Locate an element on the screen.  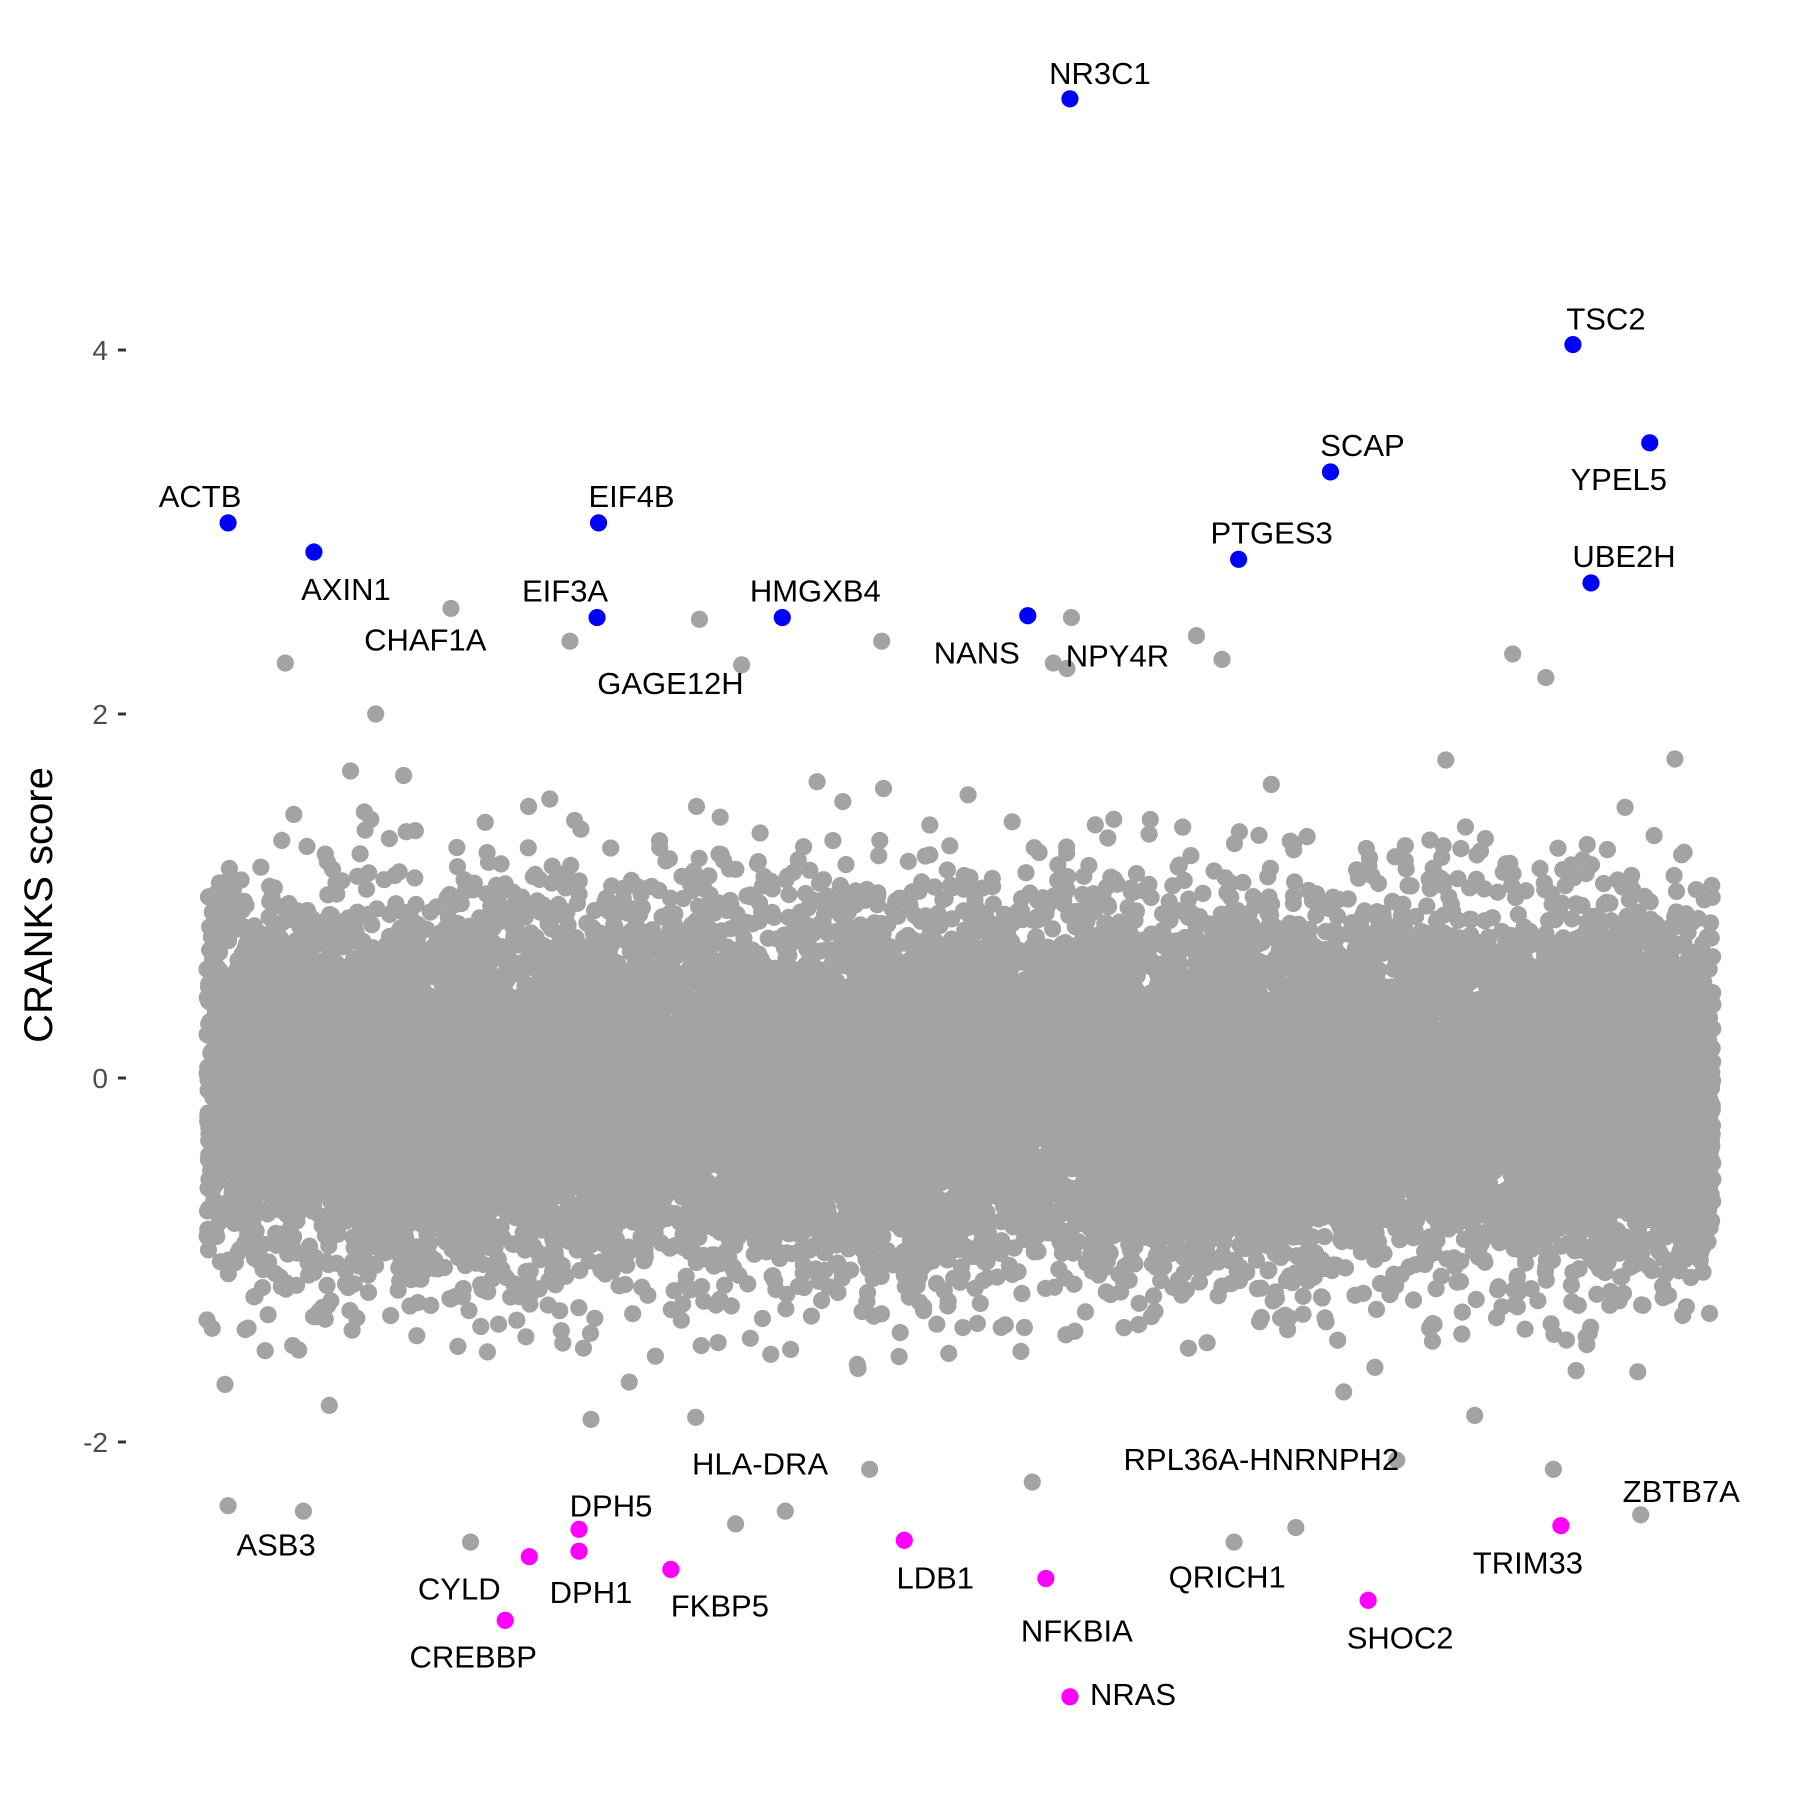
gene-label-asb3: ASB3 is located at coordinates (275, 1545).